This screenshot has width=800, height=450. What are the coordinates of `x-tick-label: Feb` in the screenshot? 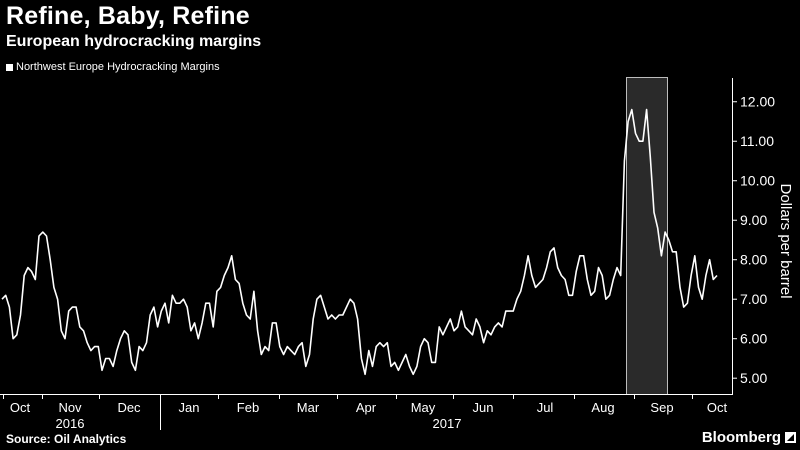 It's located at (248, 407).